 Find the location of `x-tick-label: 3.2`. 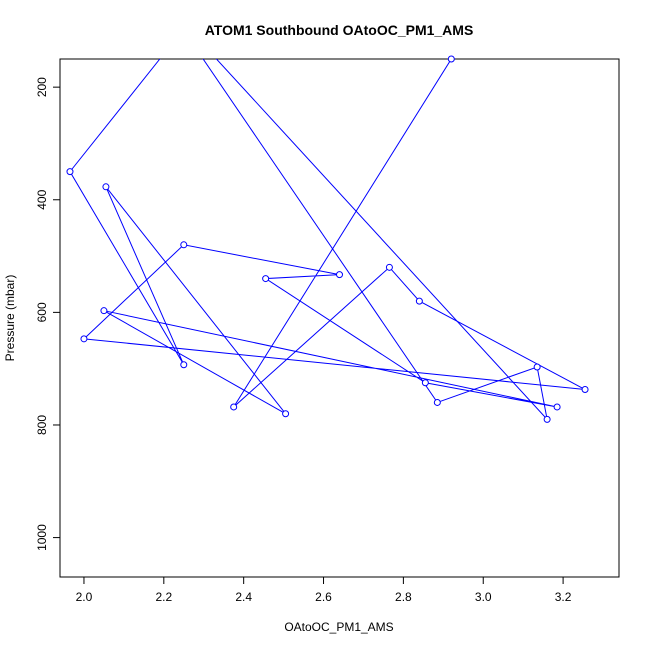

x-tick-label: 3.2 is located at coordinates (563, 597).